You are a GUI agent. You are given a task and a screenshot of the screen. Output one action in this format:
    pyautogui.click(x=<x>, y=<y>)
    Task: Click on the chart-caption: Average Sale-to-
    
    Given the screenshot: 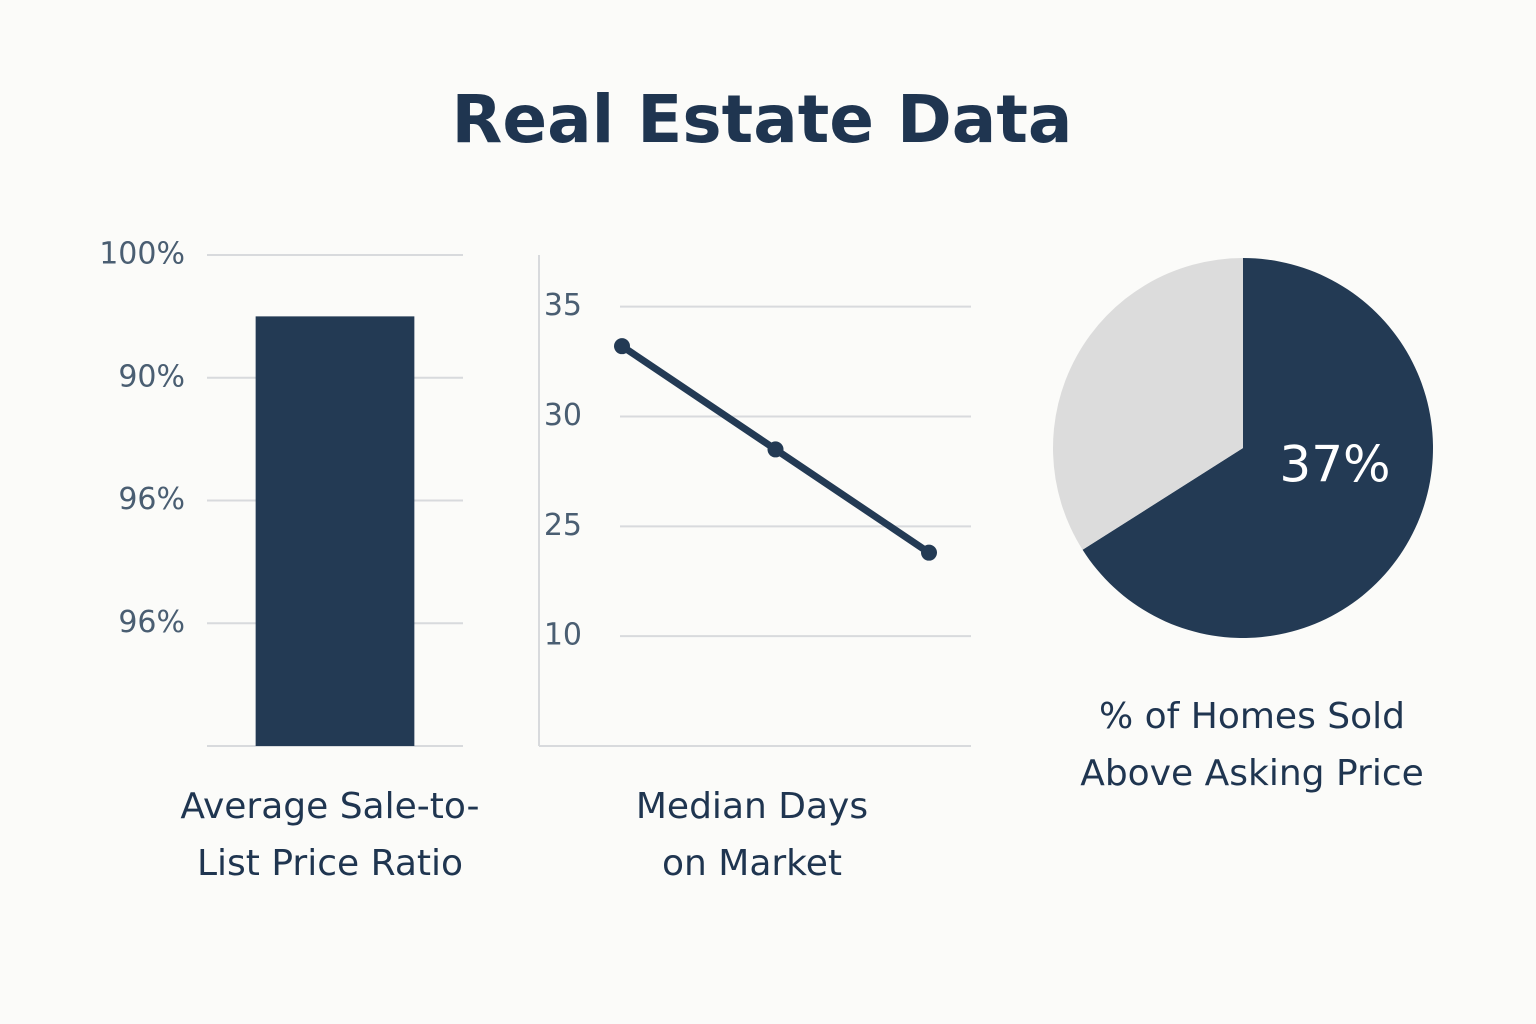 What is the action you would take?
    pyautogui.click(x=329, y=806)
    